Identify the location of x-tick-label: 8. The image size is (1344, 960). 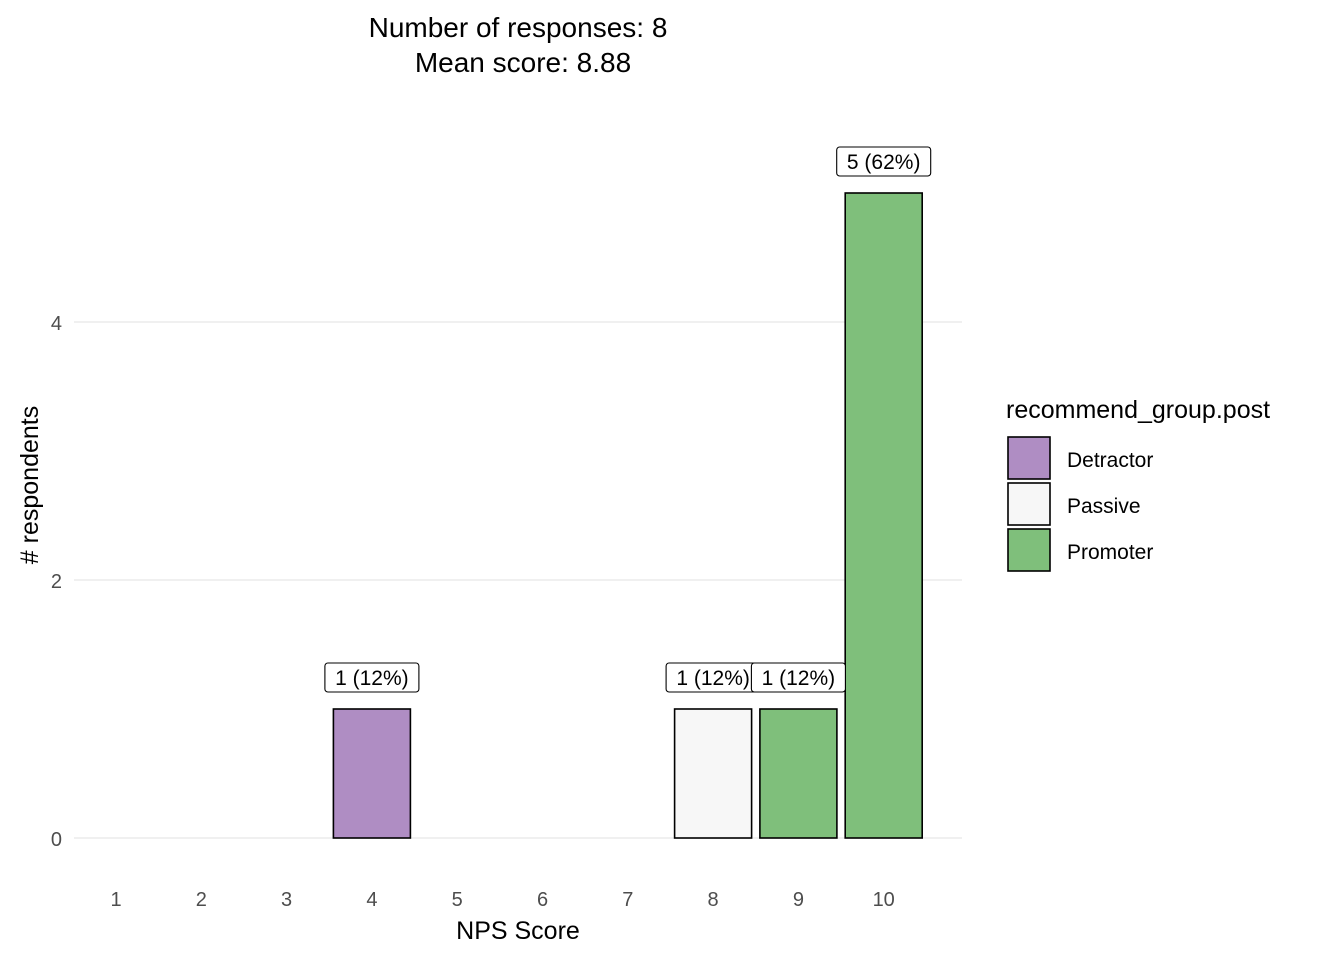
(713, 900).